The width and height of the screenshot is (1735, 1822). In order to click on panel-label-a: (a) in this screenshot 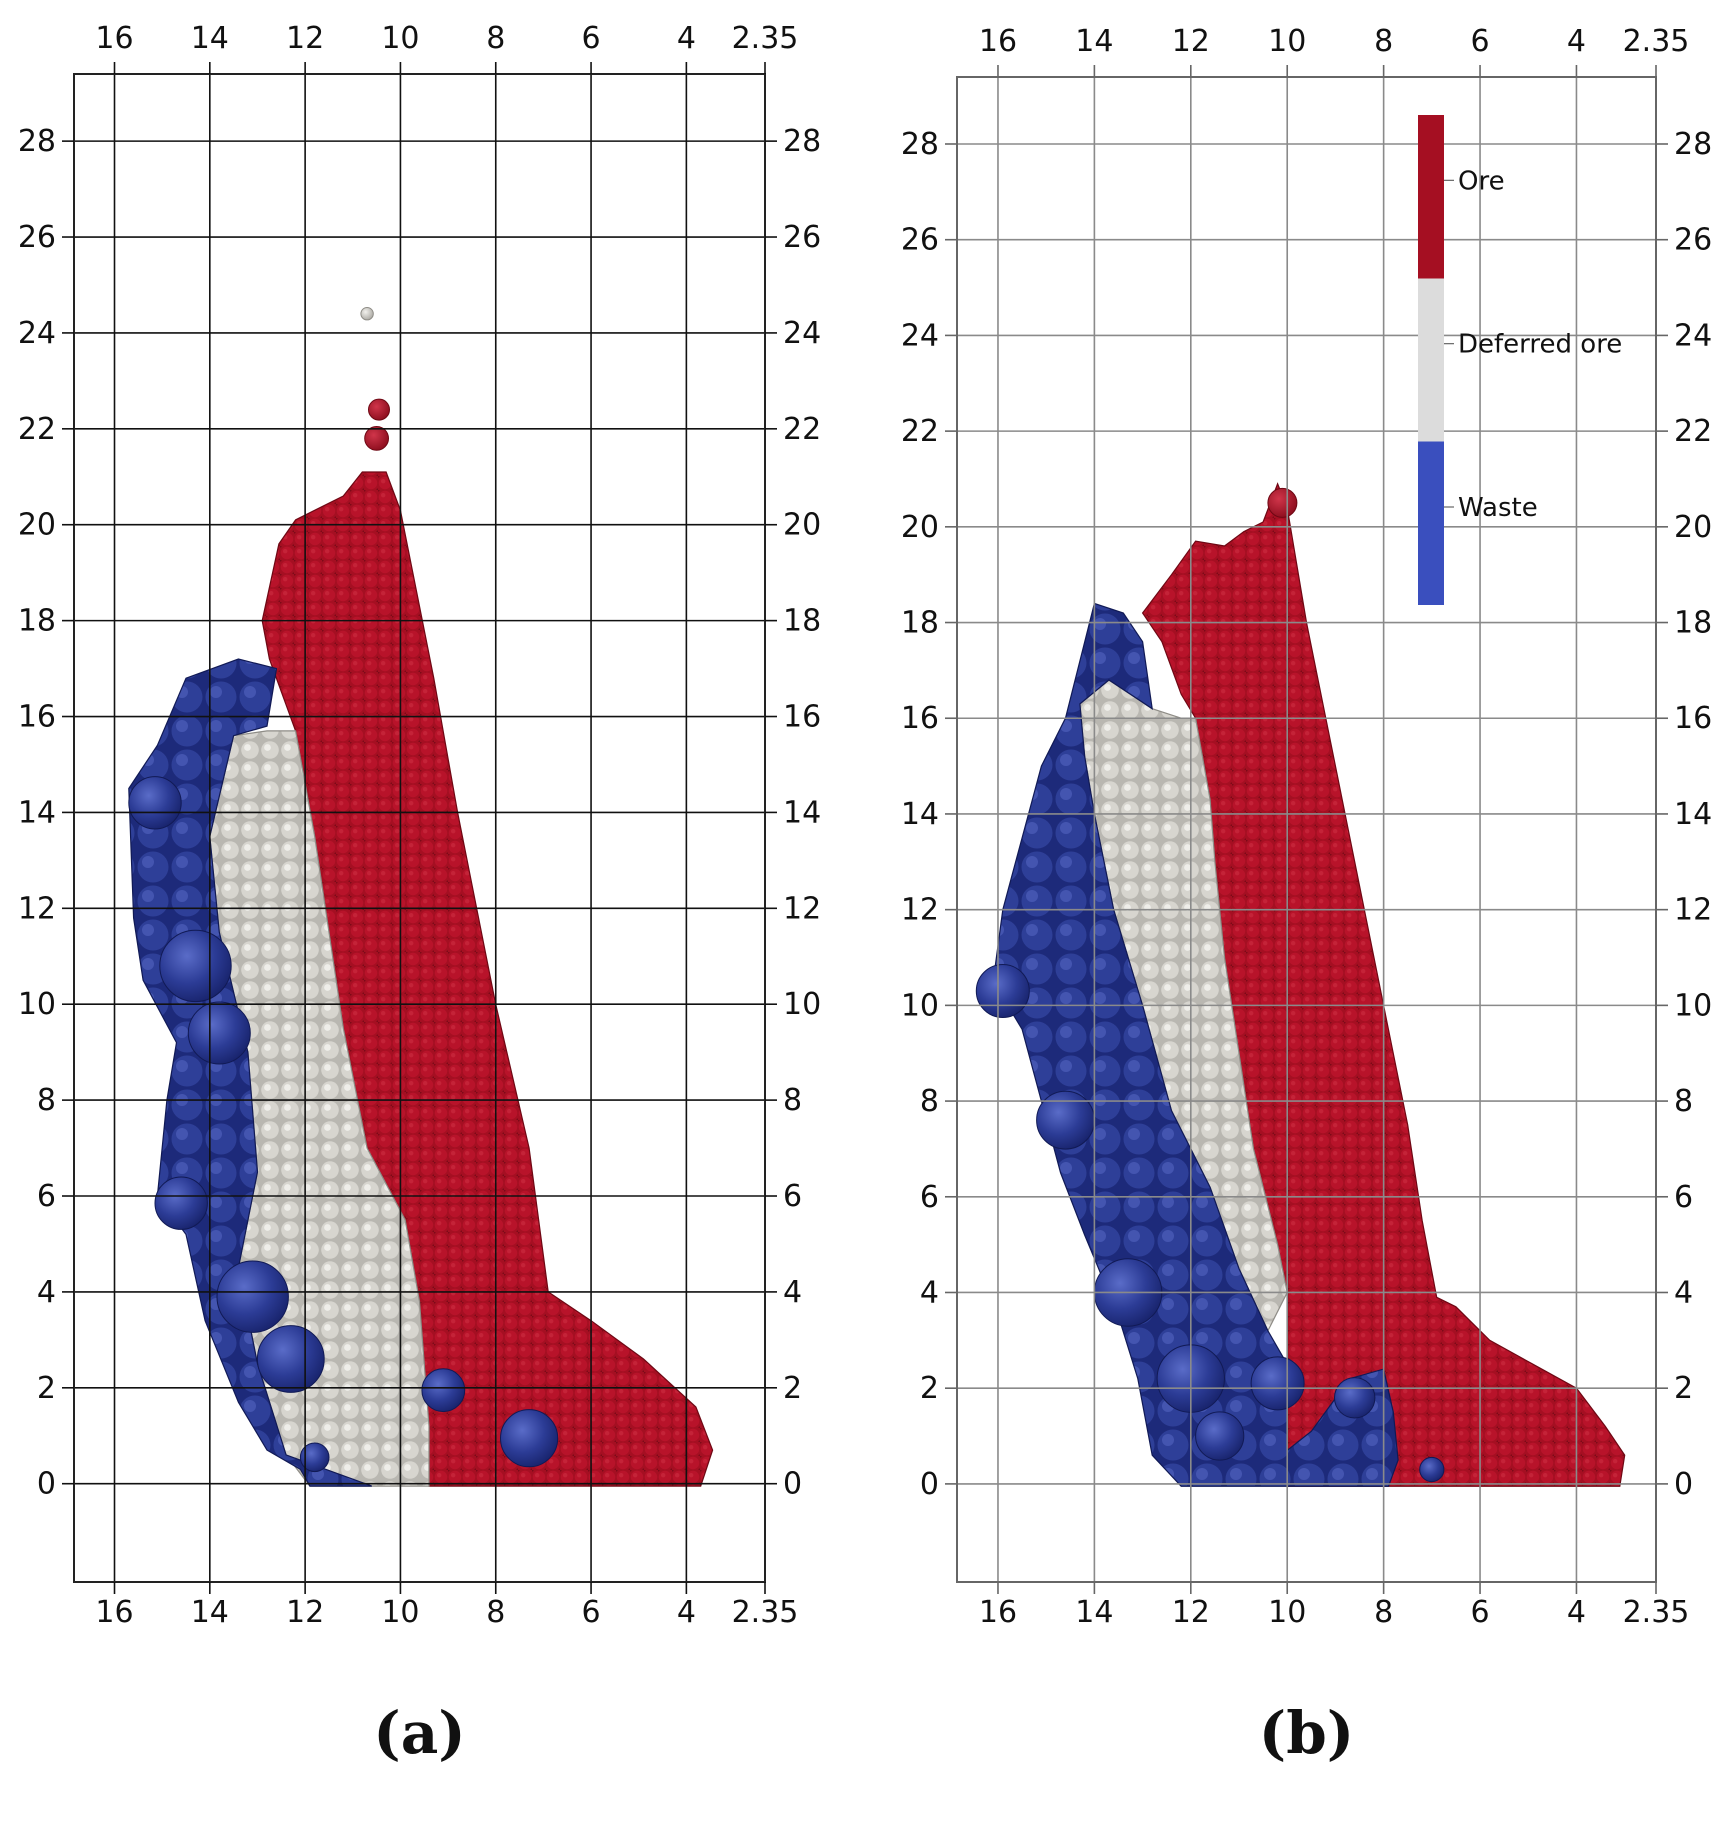, I will do `click(419, 1733)`.